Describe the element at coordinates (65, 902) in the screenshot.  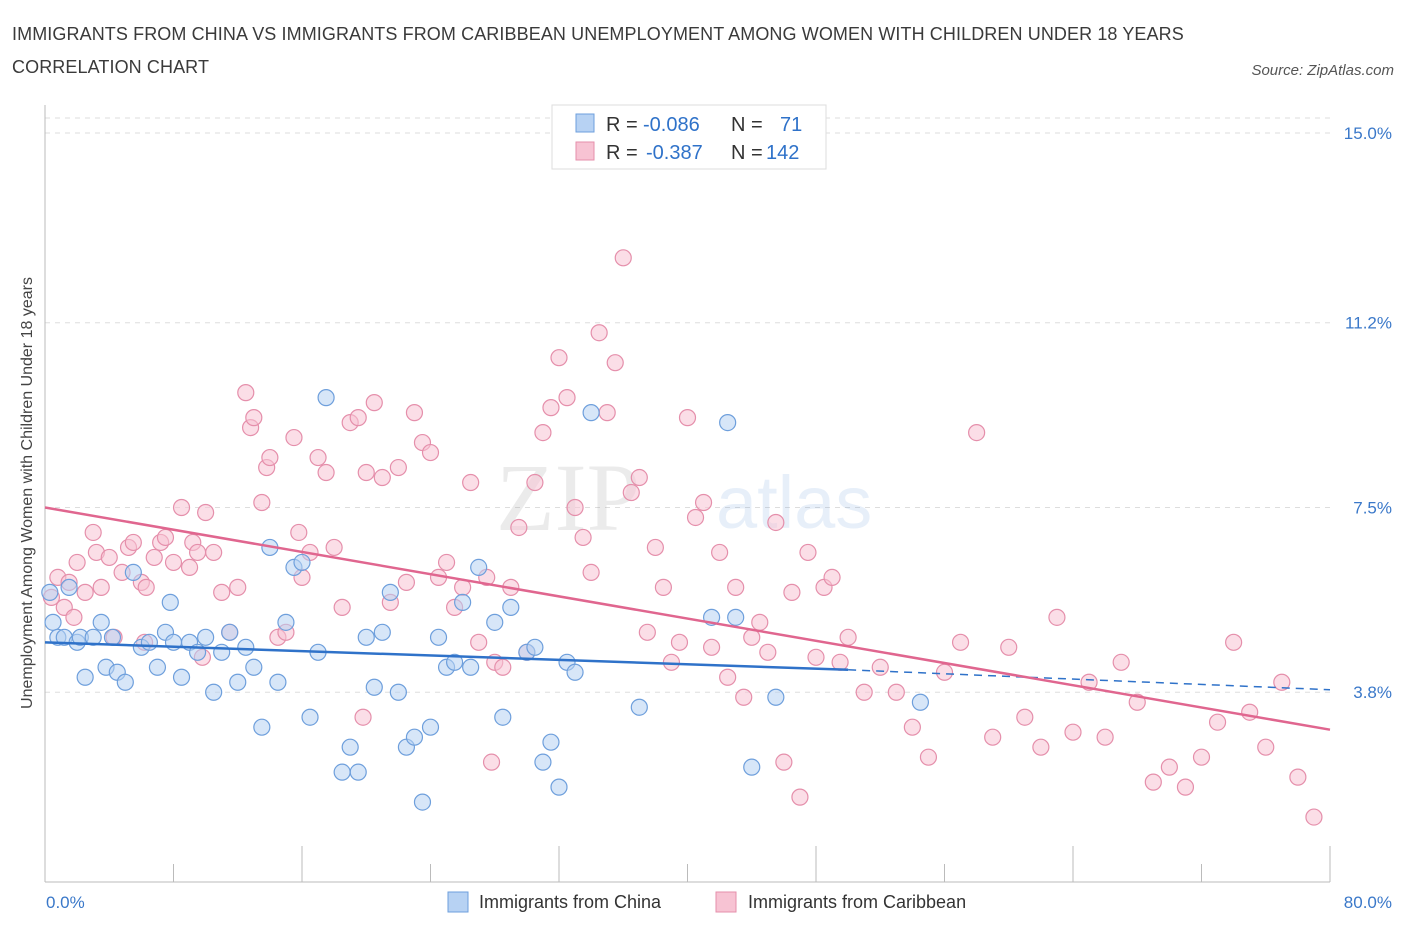
I see `x-tick-label: 0.0%` at that location.